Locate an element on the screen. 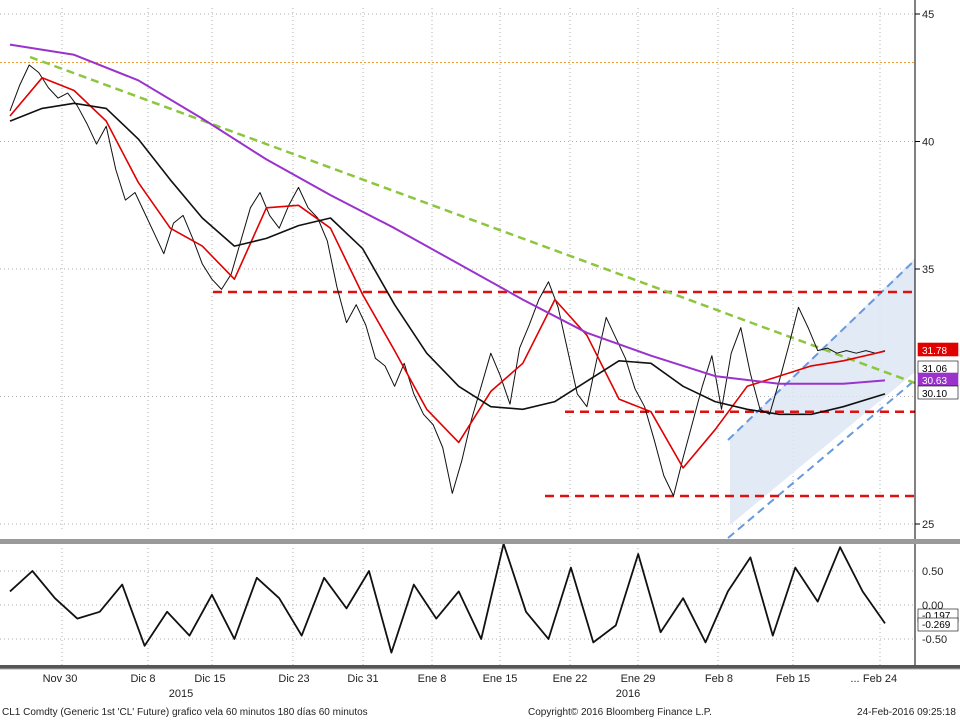 This screenshot has width=960, height=720. channel-fill is located at coordinates (822, 391).